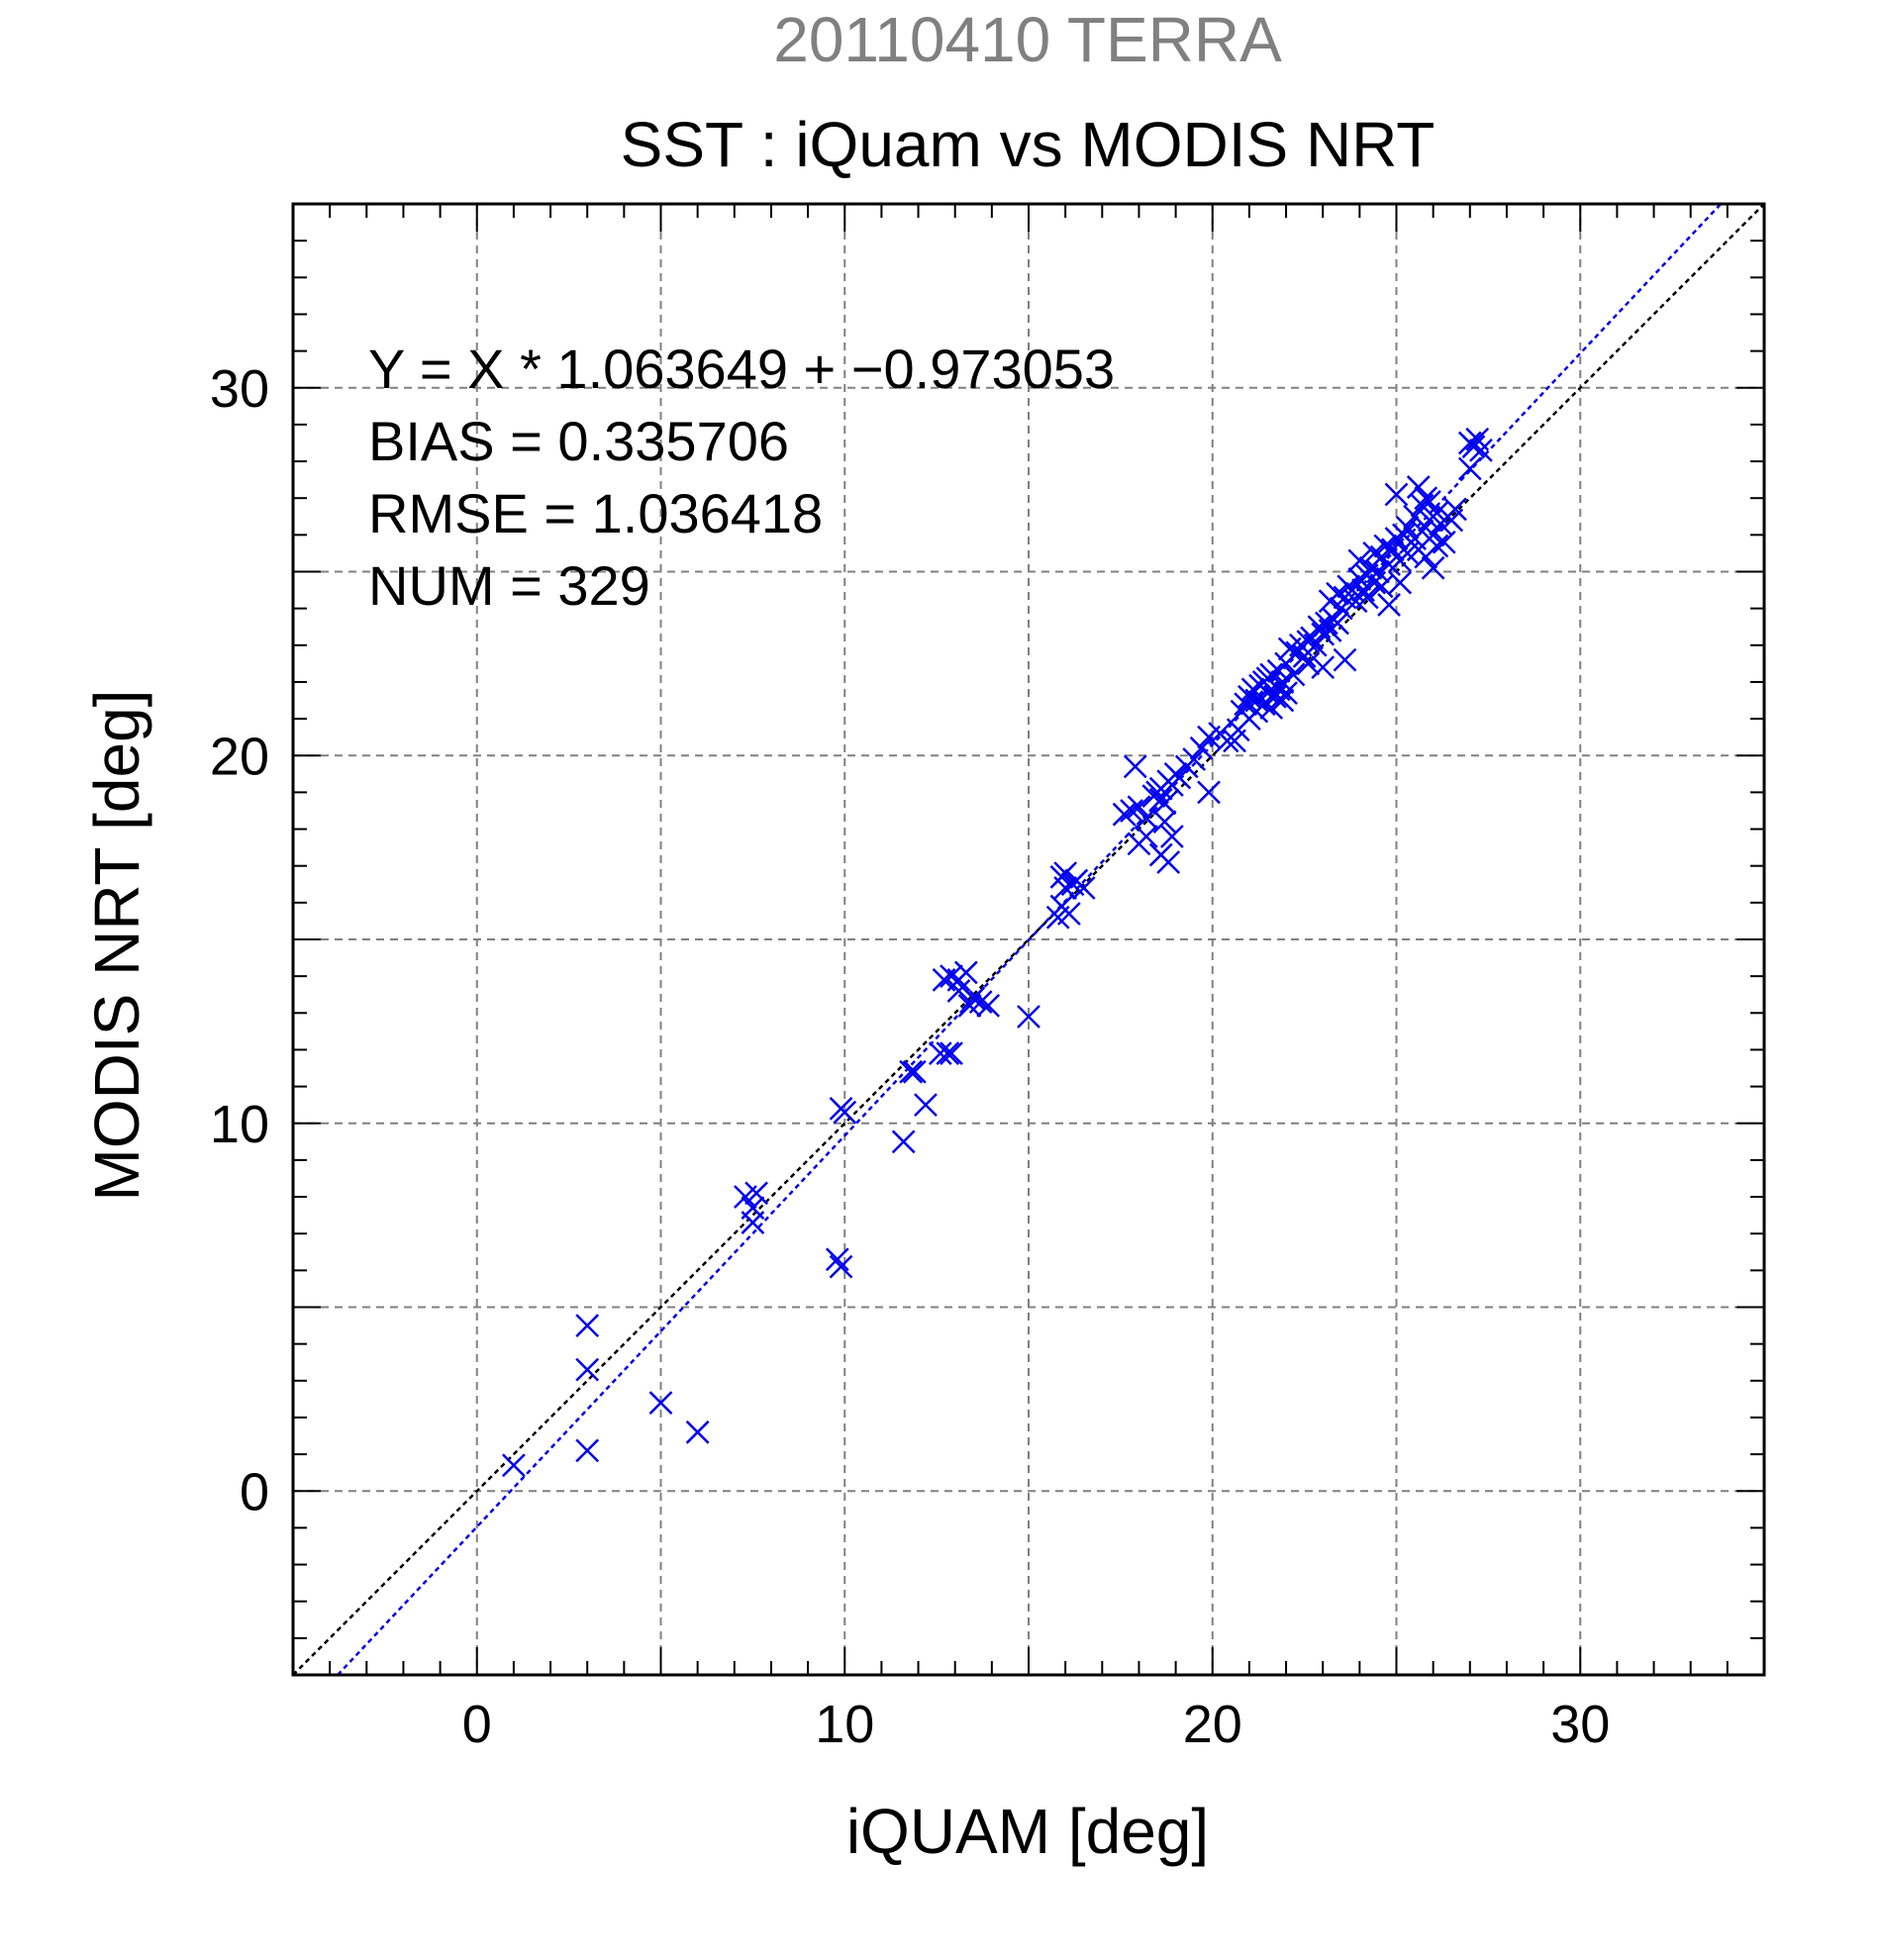 The width and height of the screenshot is (1881, 1960). I want to click on x-tick-label: 10, so click(845, 1724).